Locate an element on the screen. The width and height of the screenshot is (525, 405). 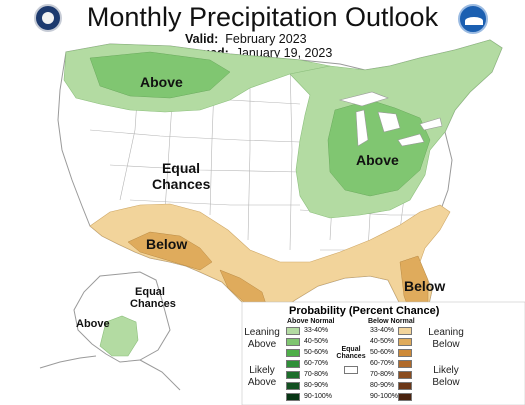
noaa-logo is located at coordinates (473, 19).